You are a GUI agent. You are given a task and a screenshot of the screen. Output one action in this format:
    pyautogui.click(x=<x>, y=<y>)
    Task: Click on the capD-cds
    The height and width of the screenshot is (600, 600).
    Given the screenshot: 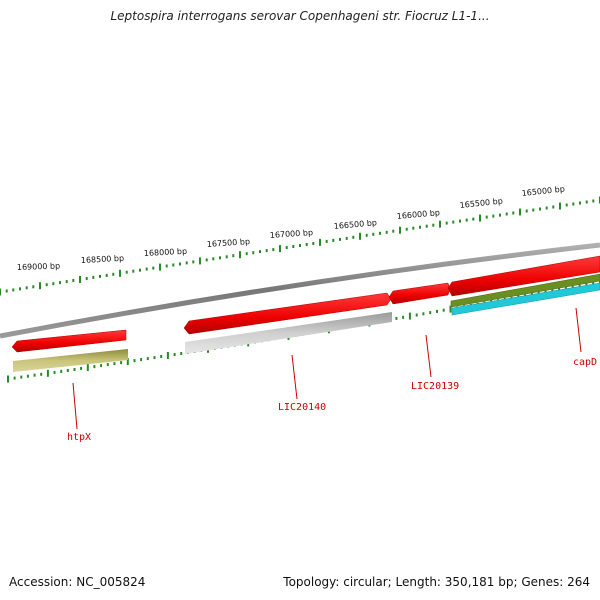 What is the action you would take?
    pyautogui.click(x=523, y=276)
    